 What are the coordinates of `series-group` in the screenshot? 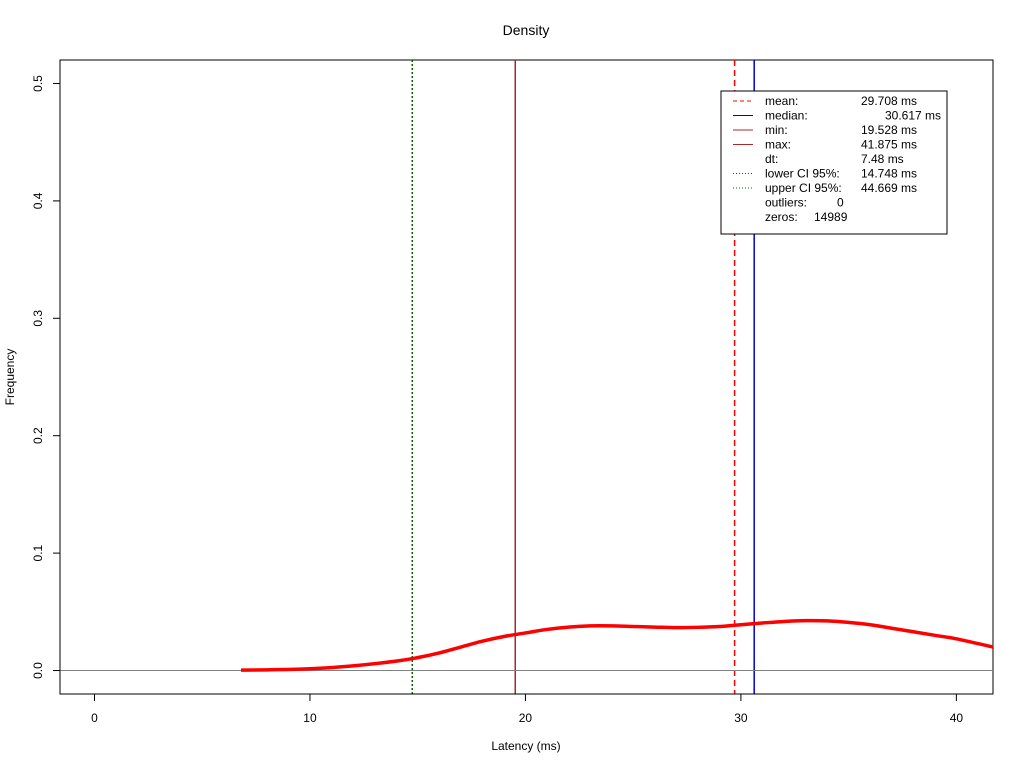 It's located at (617, 645).